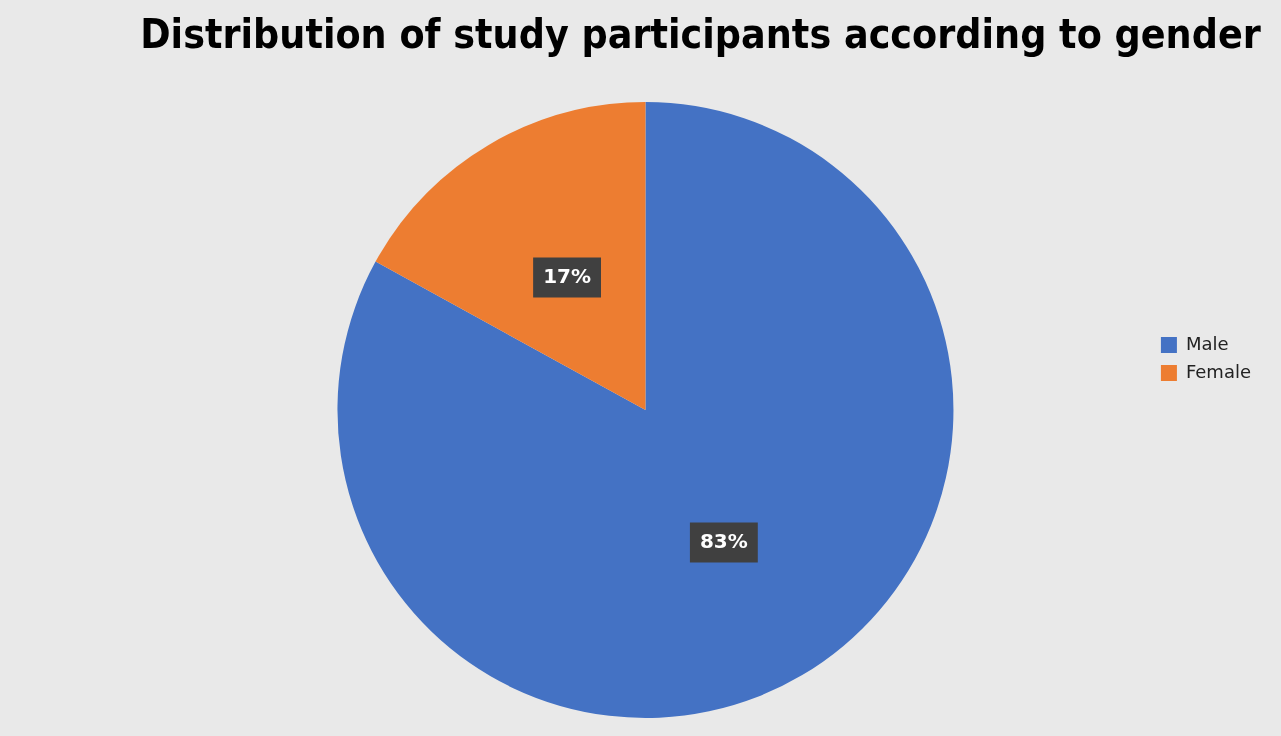  Describe the element at coordinates (700, 34) in the screenshot. I see `chart-title: Distribution of study participants according to gender` at that location.